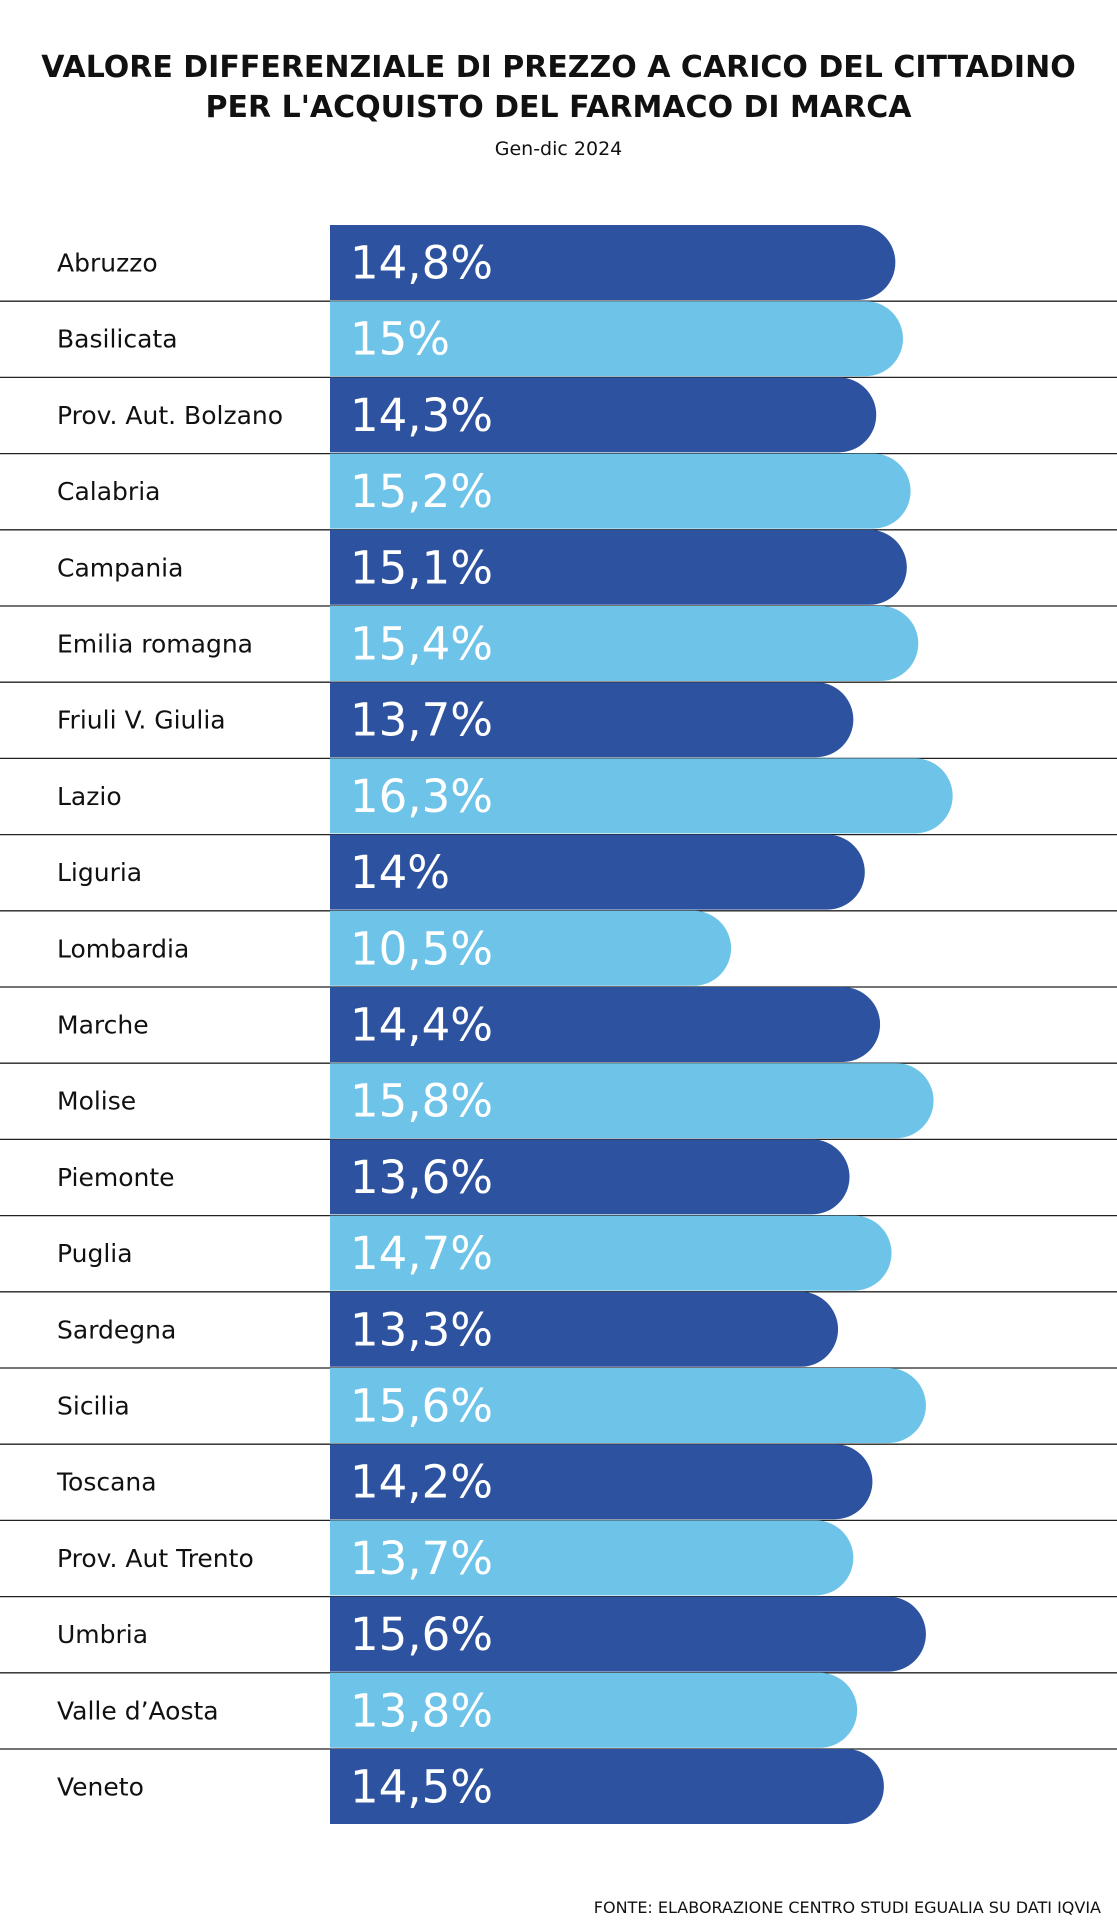  I want to click on bar-row: Abruzzo 14,8%, so click(558, 263).